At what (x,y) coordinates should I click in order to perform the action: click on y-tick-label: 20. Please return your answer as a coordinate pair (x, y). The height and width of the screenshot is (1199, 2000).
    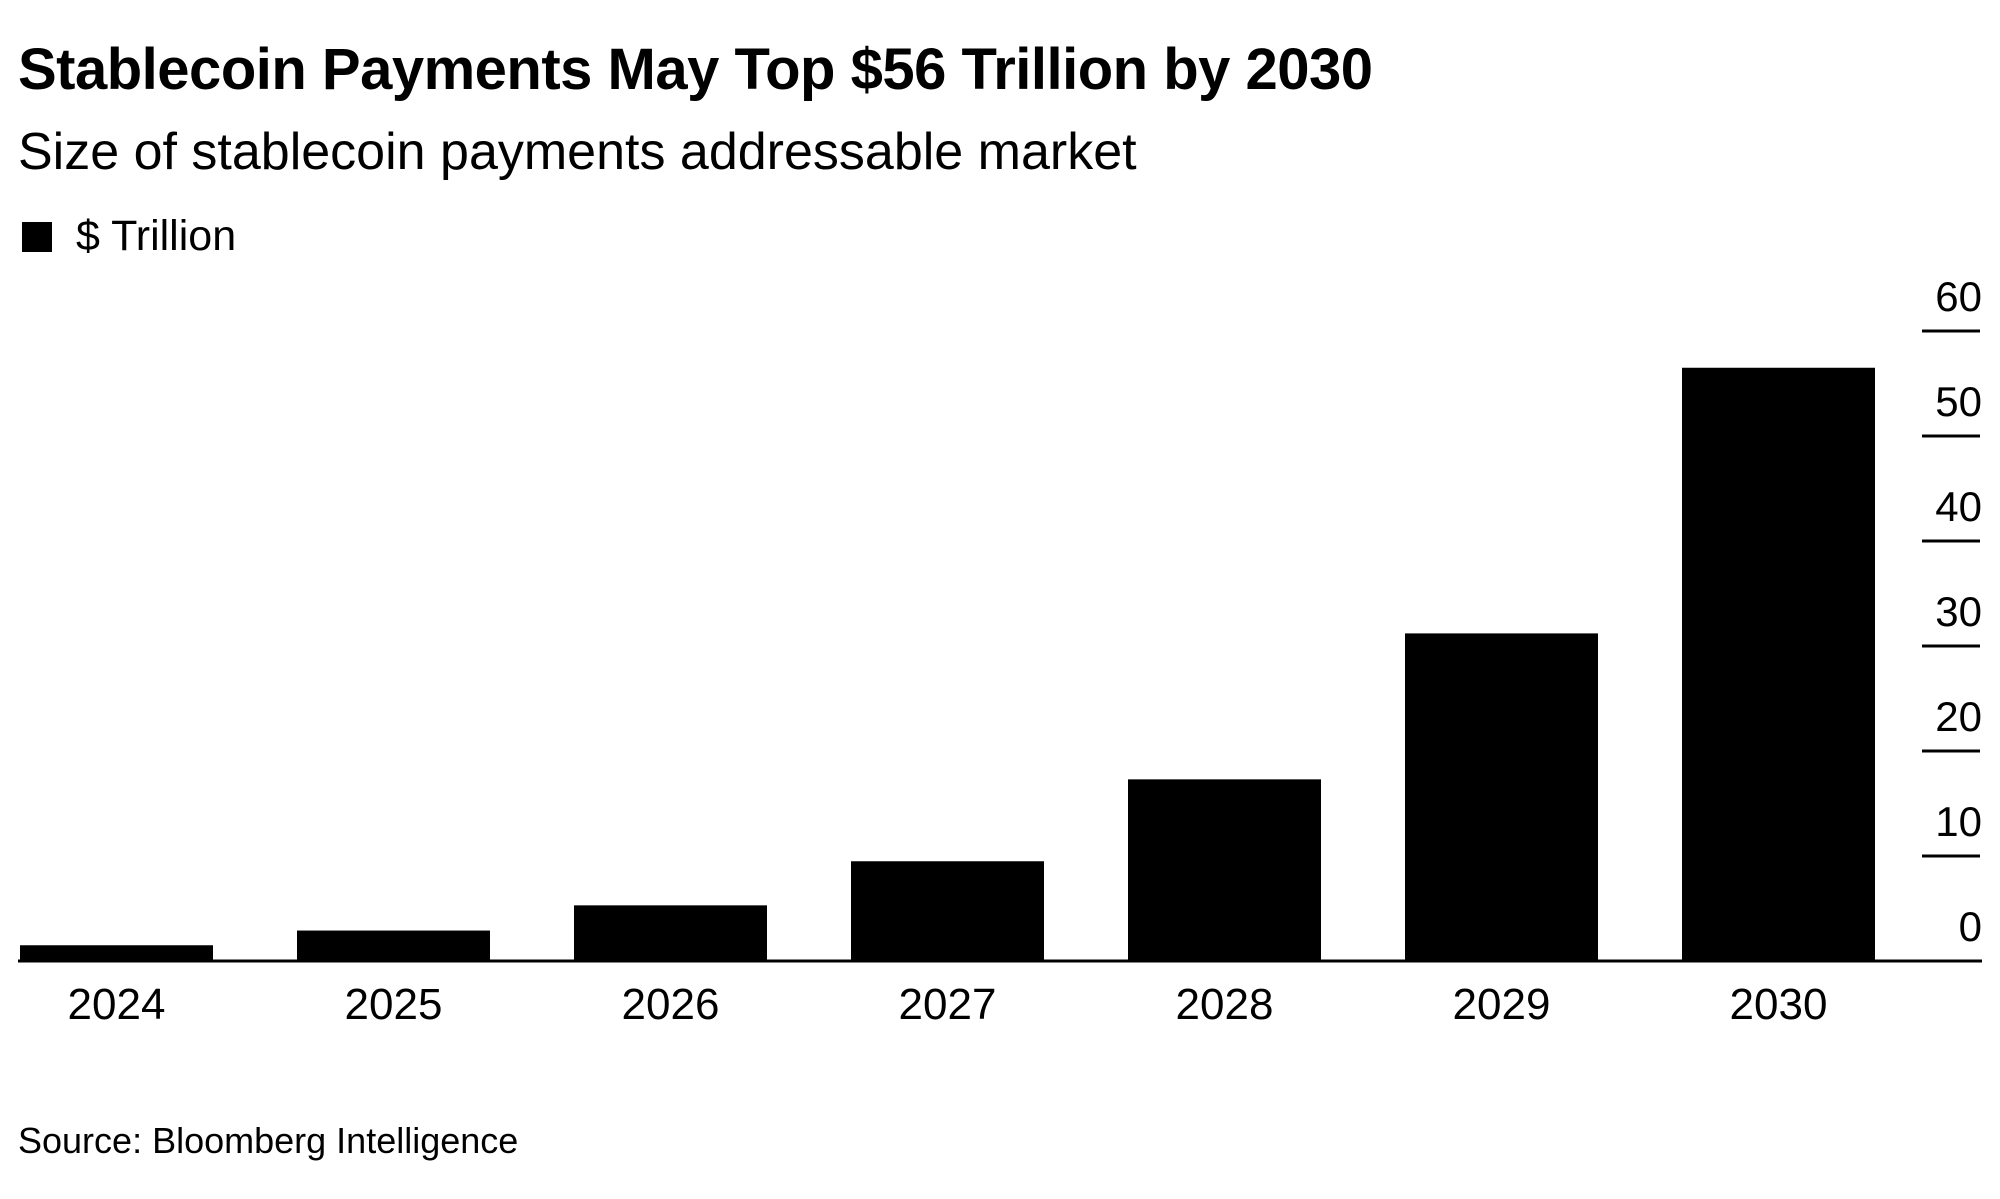
    Looking at the image, I should click on (1958, 716).